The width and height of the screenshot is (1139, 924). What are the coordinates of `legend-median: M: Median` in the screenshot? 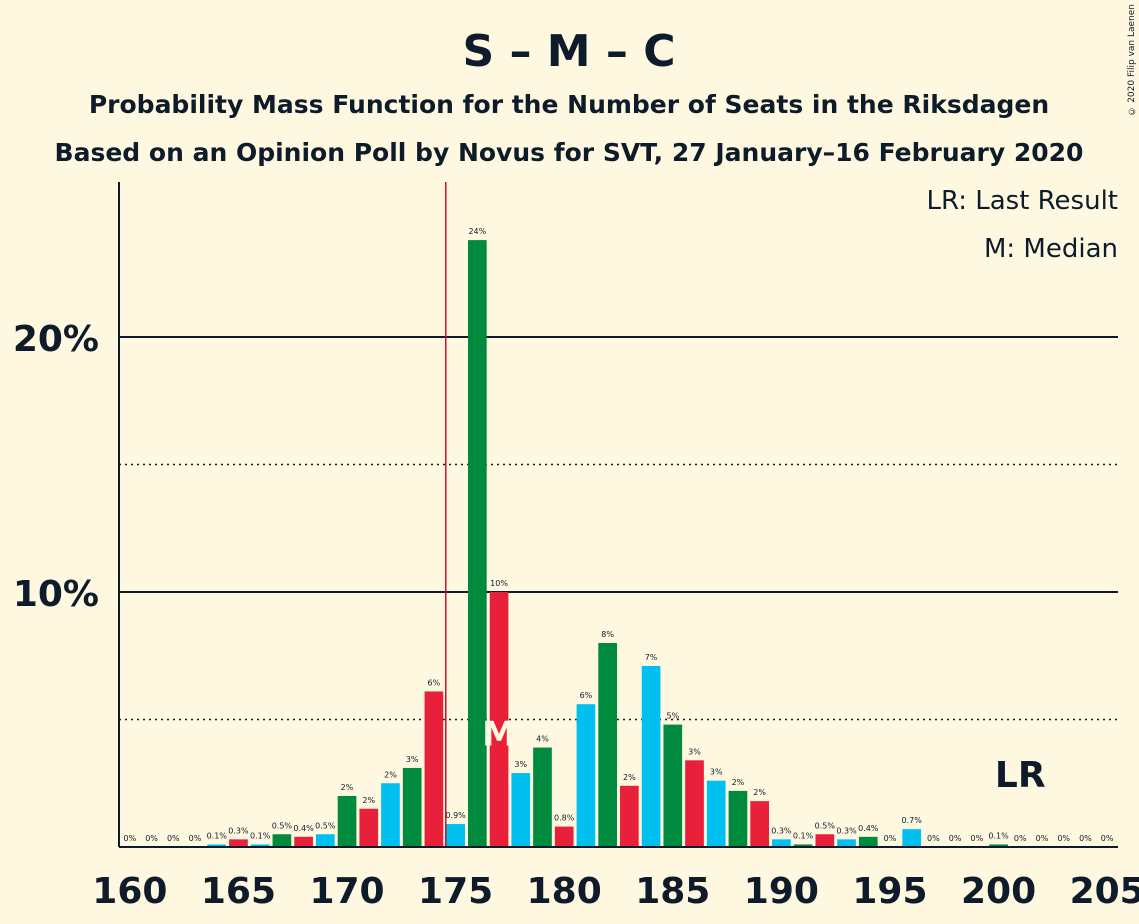 It's located at (1051, 249).